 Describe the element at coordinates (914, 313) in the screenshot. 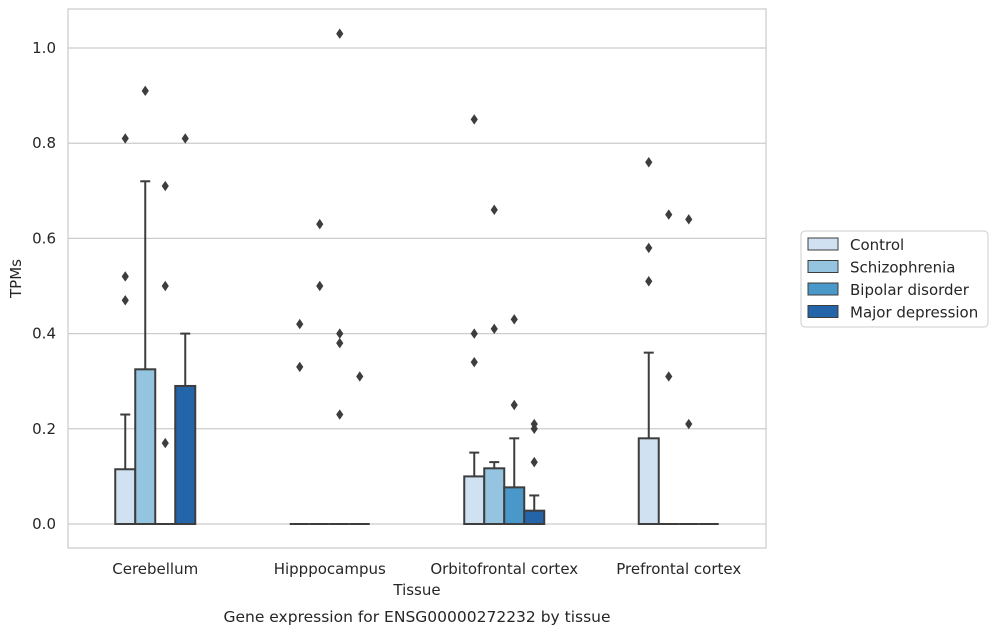

I see `legend-label: Major depression` at that location.